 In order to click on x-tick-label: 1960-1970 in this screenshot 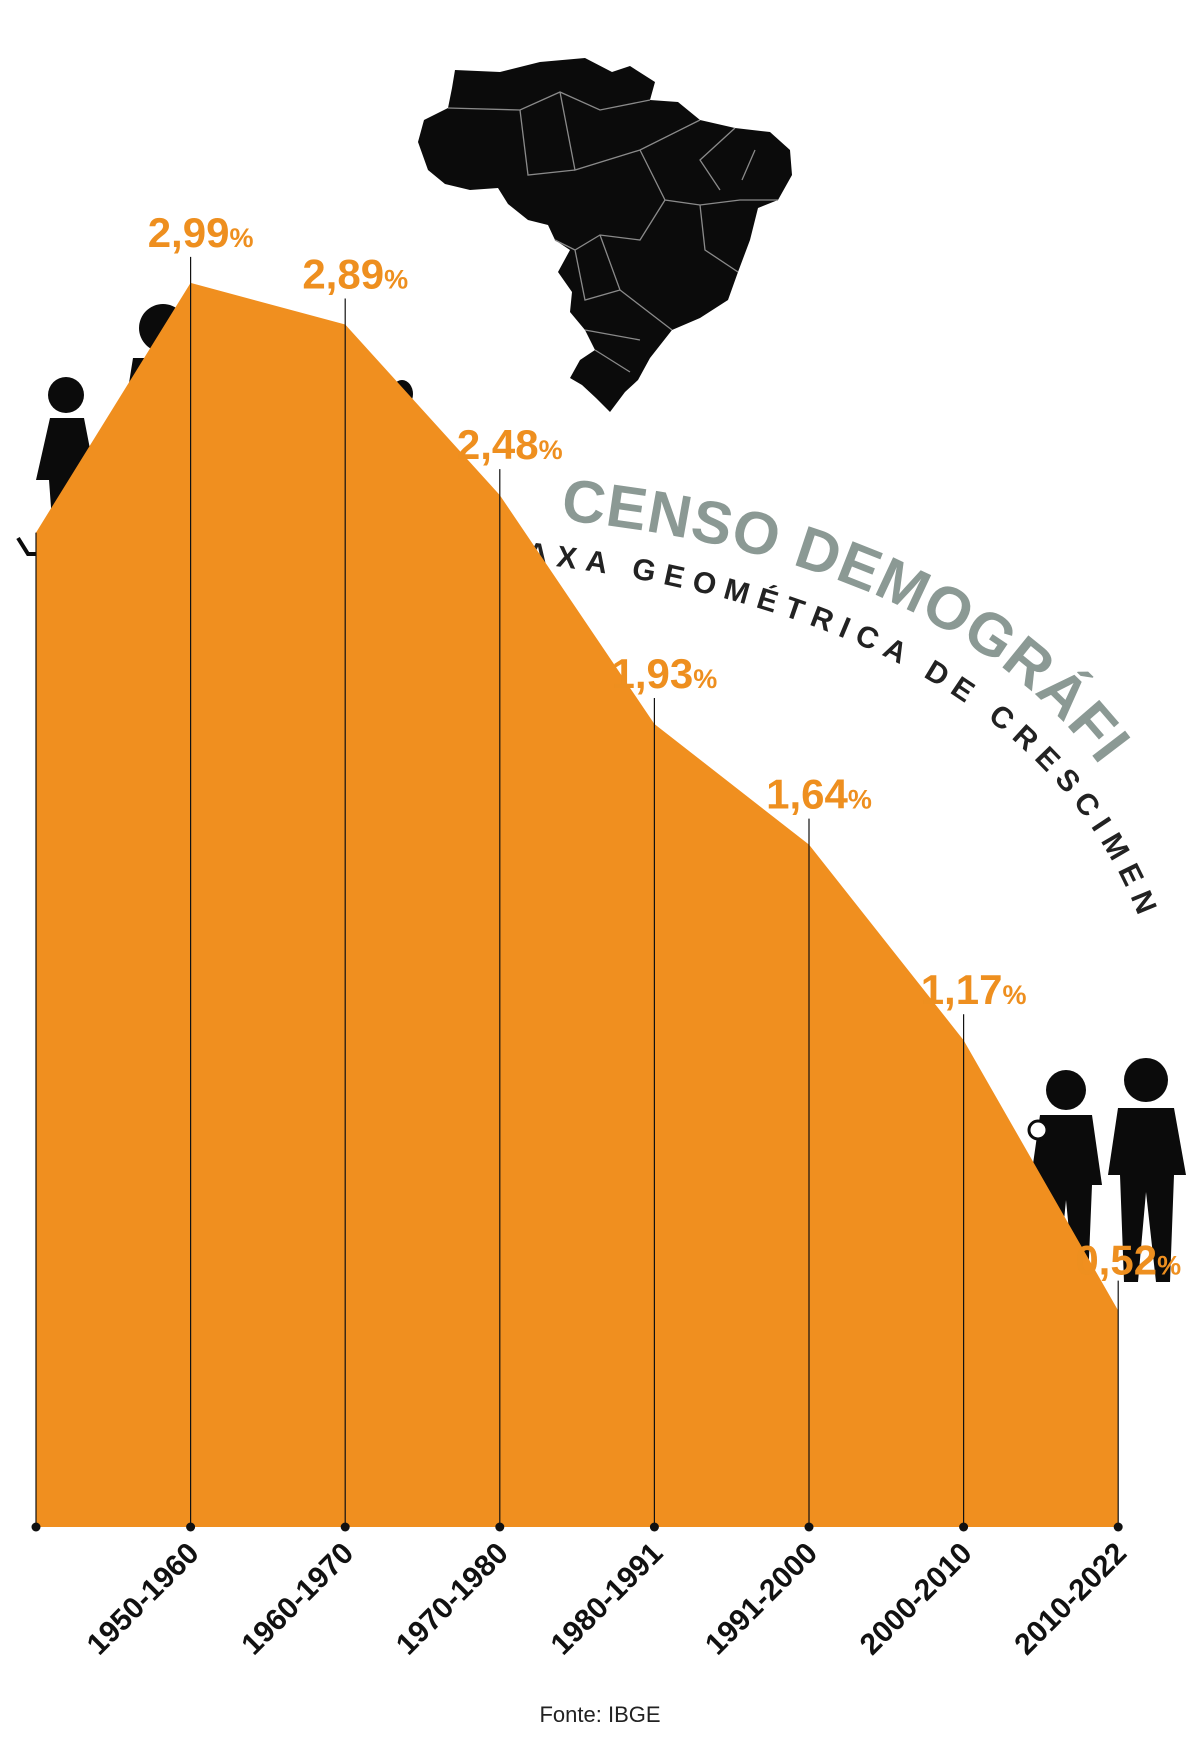, I will do `click(297, 1599)`.